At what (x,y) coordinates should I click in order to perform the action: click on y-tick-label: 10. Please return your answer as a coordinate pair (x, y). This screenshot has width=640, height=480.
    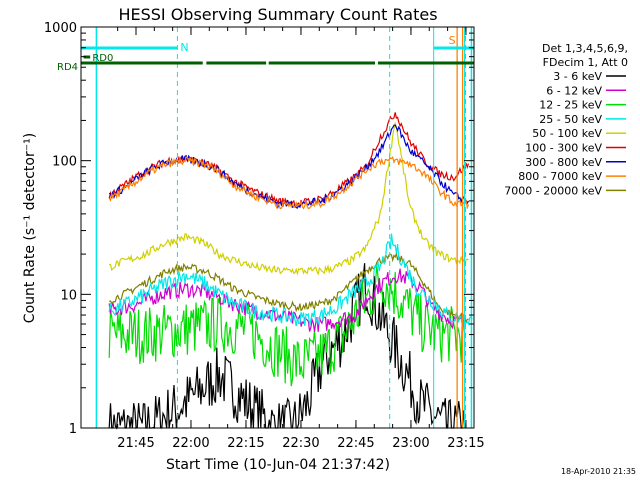
    Looking at the image, I should click on (68, 295).